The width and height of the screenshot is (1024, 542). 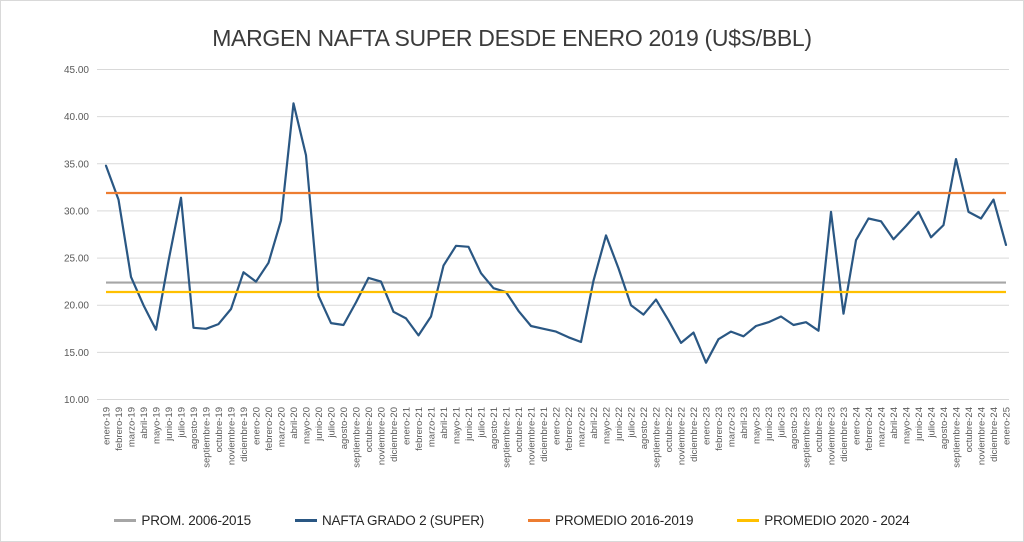 I want to click on x-axis-tick-label: septiembre-20, so click(x=357, y=437).